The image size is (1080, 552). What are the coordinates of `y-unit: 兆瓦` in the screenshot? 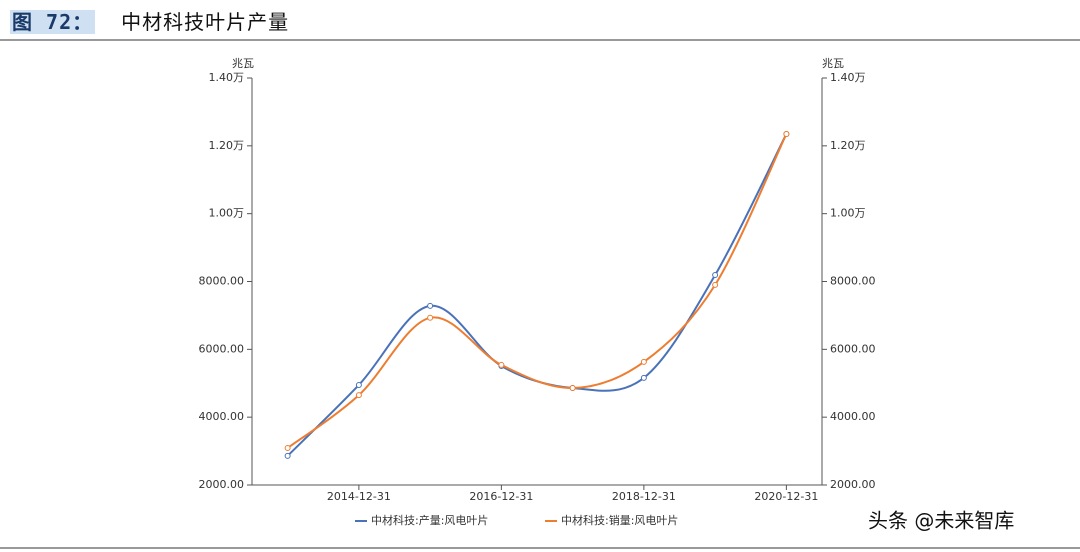 It's located at (243, 63).